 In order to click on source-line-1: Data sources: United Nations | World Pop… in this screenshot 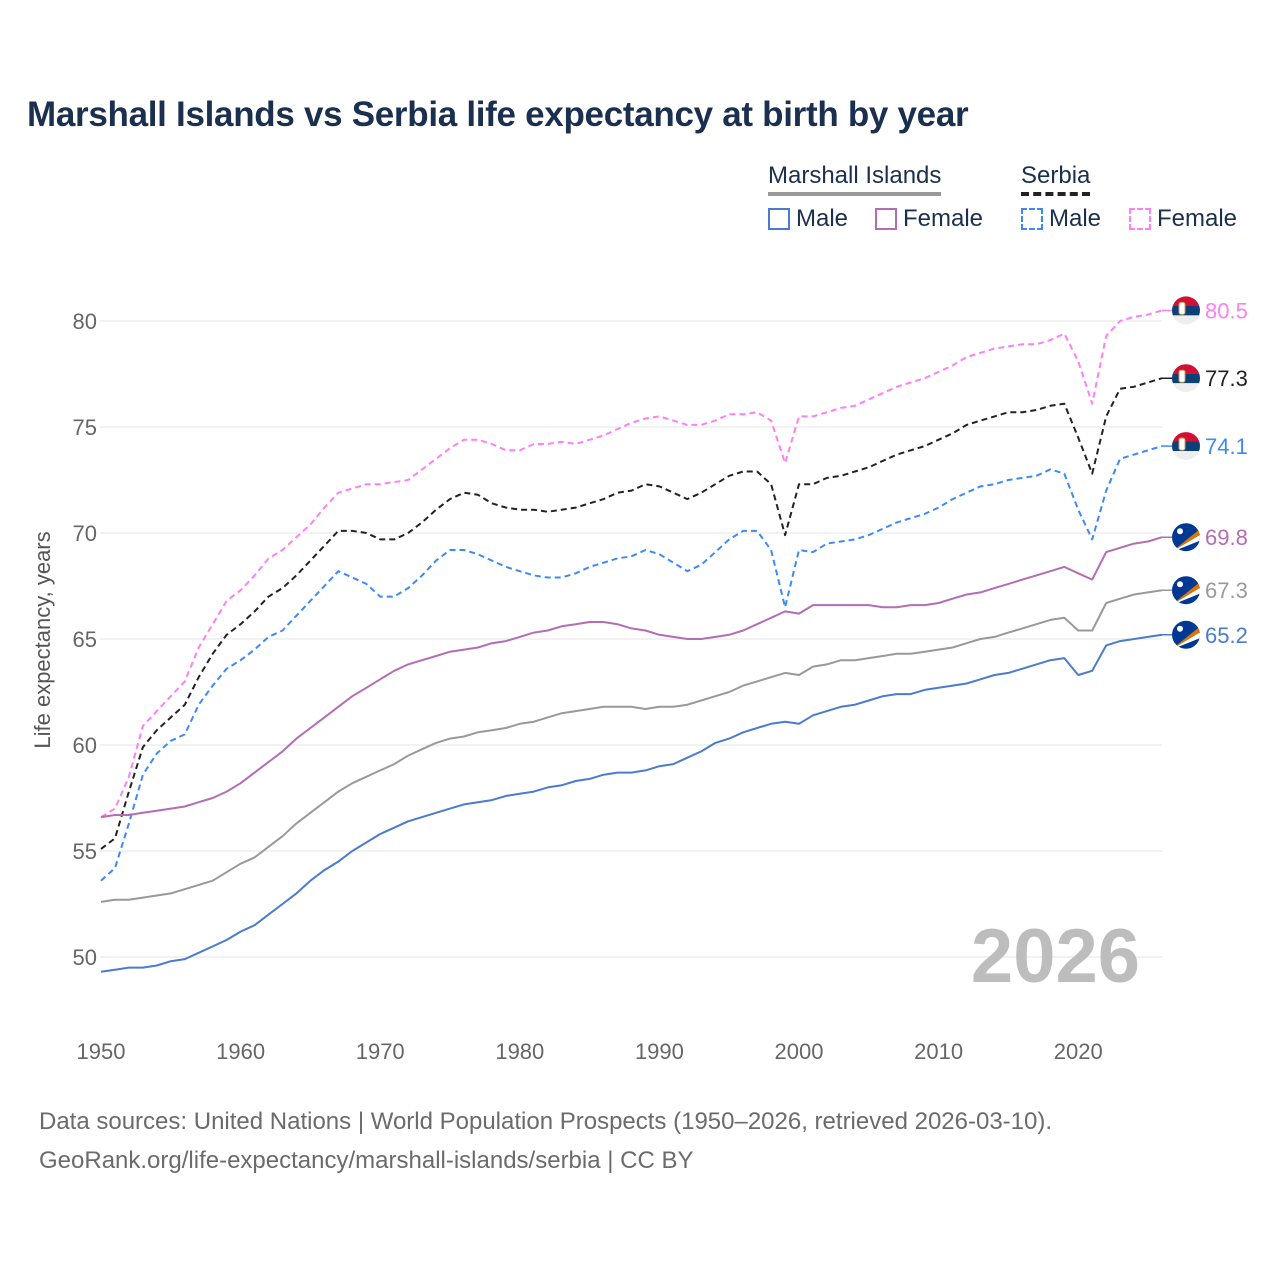, I will do `click(546, 1121)`.